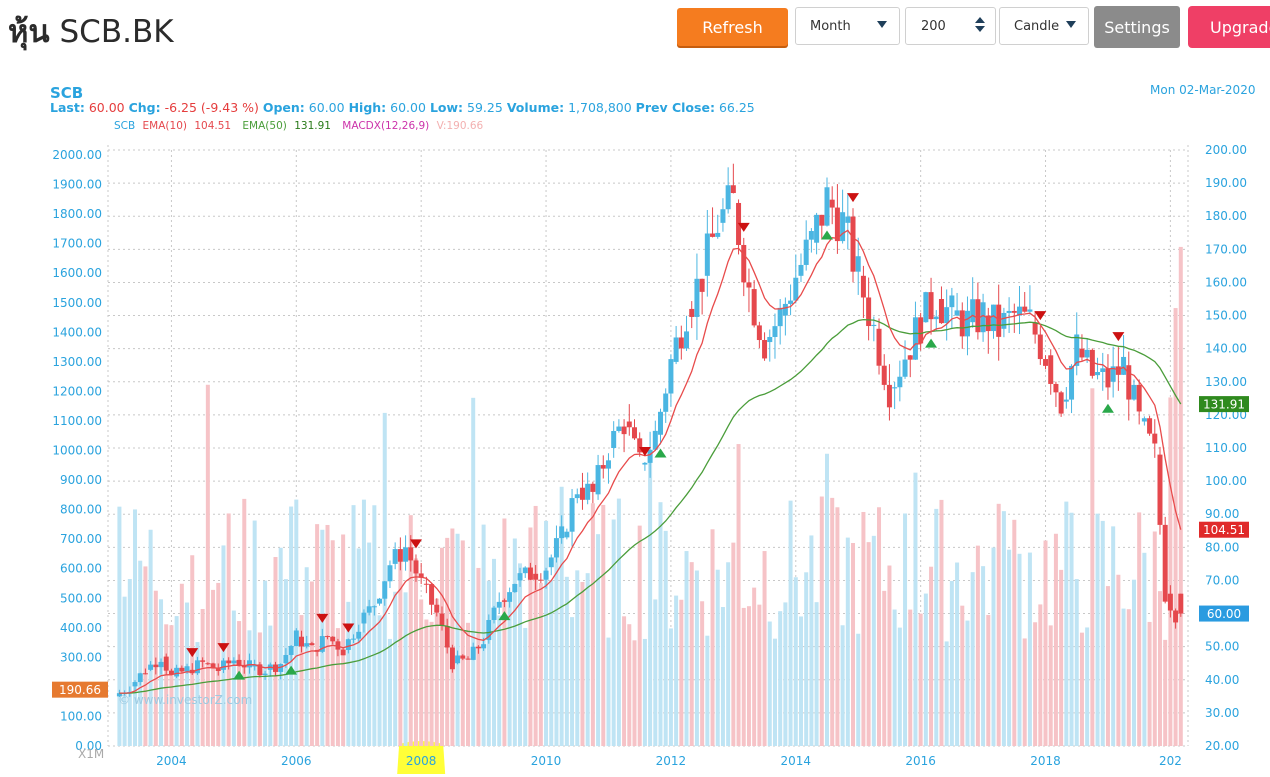 The height and width of the screenshot is (777, 1270). I want to click on legend-ema50-value: 131.91, so click(312, 126).